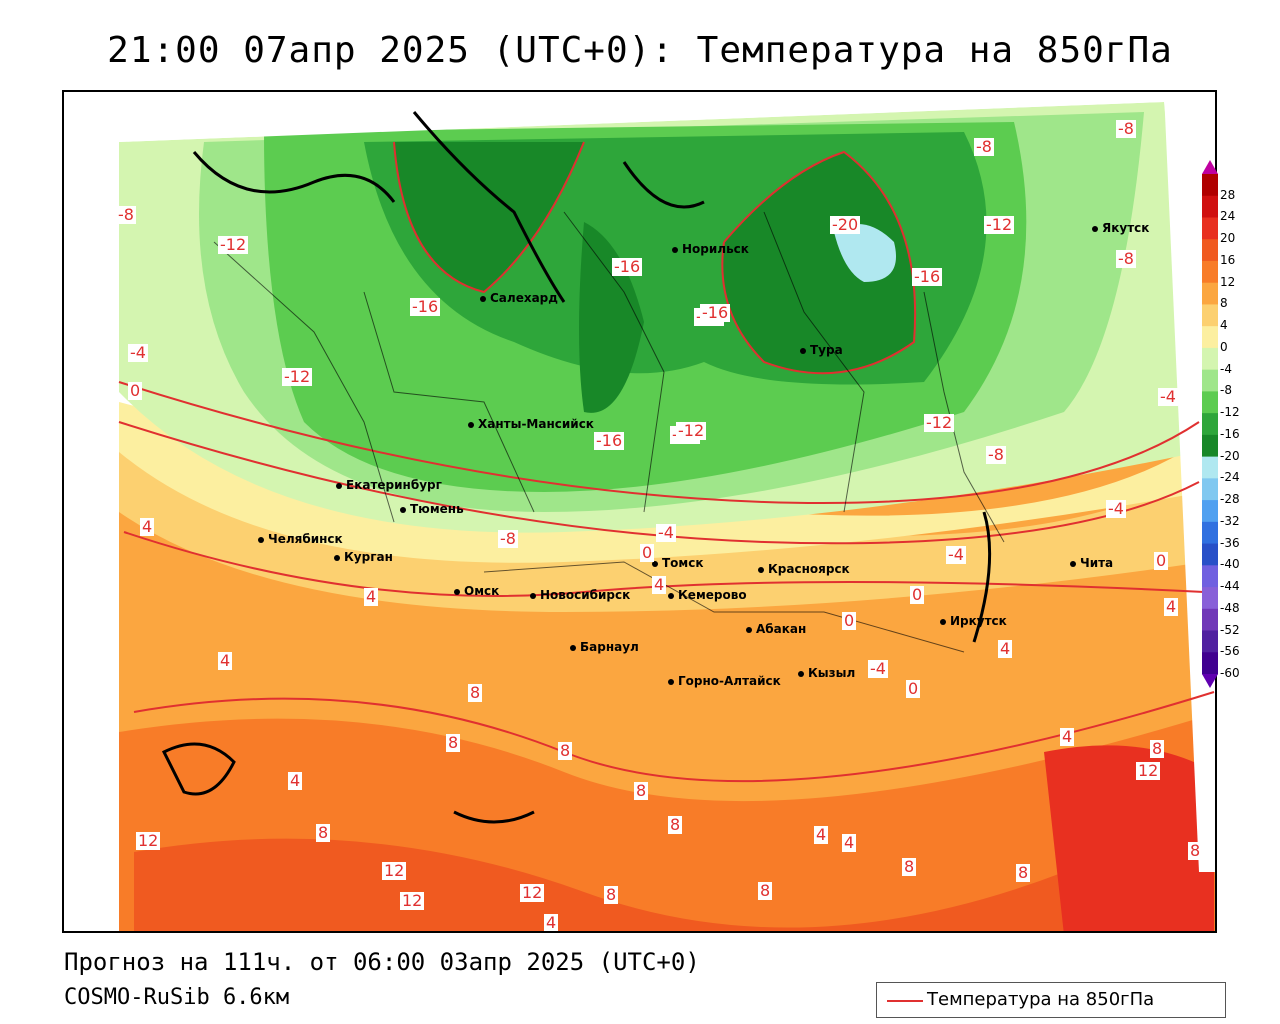 Image resolution: width=1280 pixels, height=1024 pixels. What do you see at coordinates (1041, 999) in the screenshot?
I see `legend-label: Температура на 850гПа` at bounding box center [1041, 999].